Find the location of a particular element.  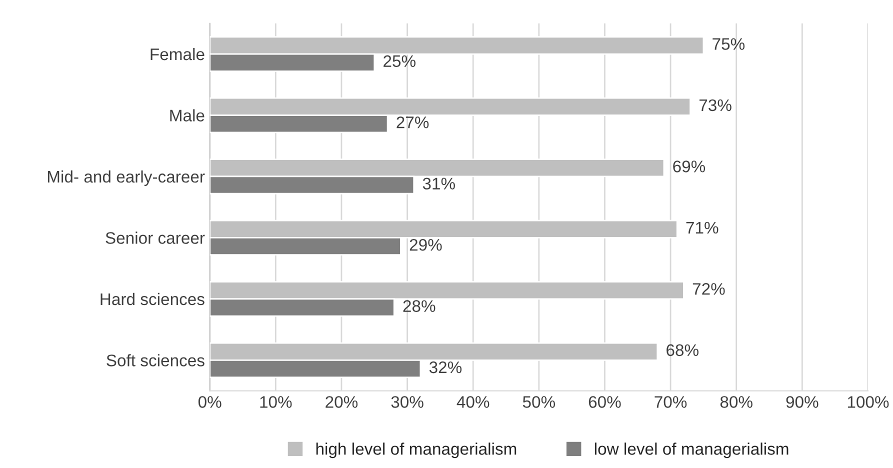

data-label: 69% is located at coordinates (689, 166).